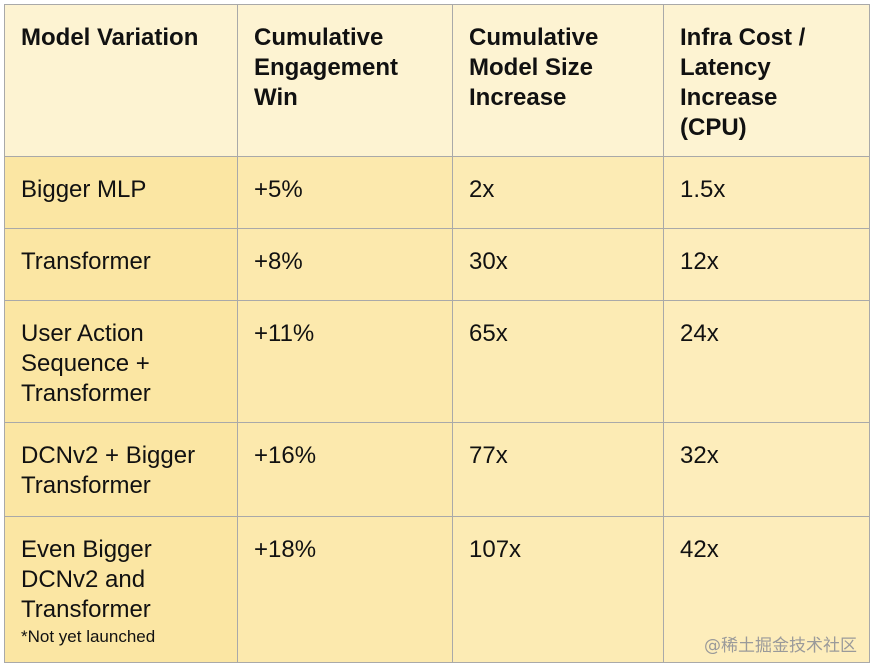  What do you see at coordinates (766, 589) in the screenshot?
I see `cell-infra-cost: 42x` at bounding box center [766, 589].